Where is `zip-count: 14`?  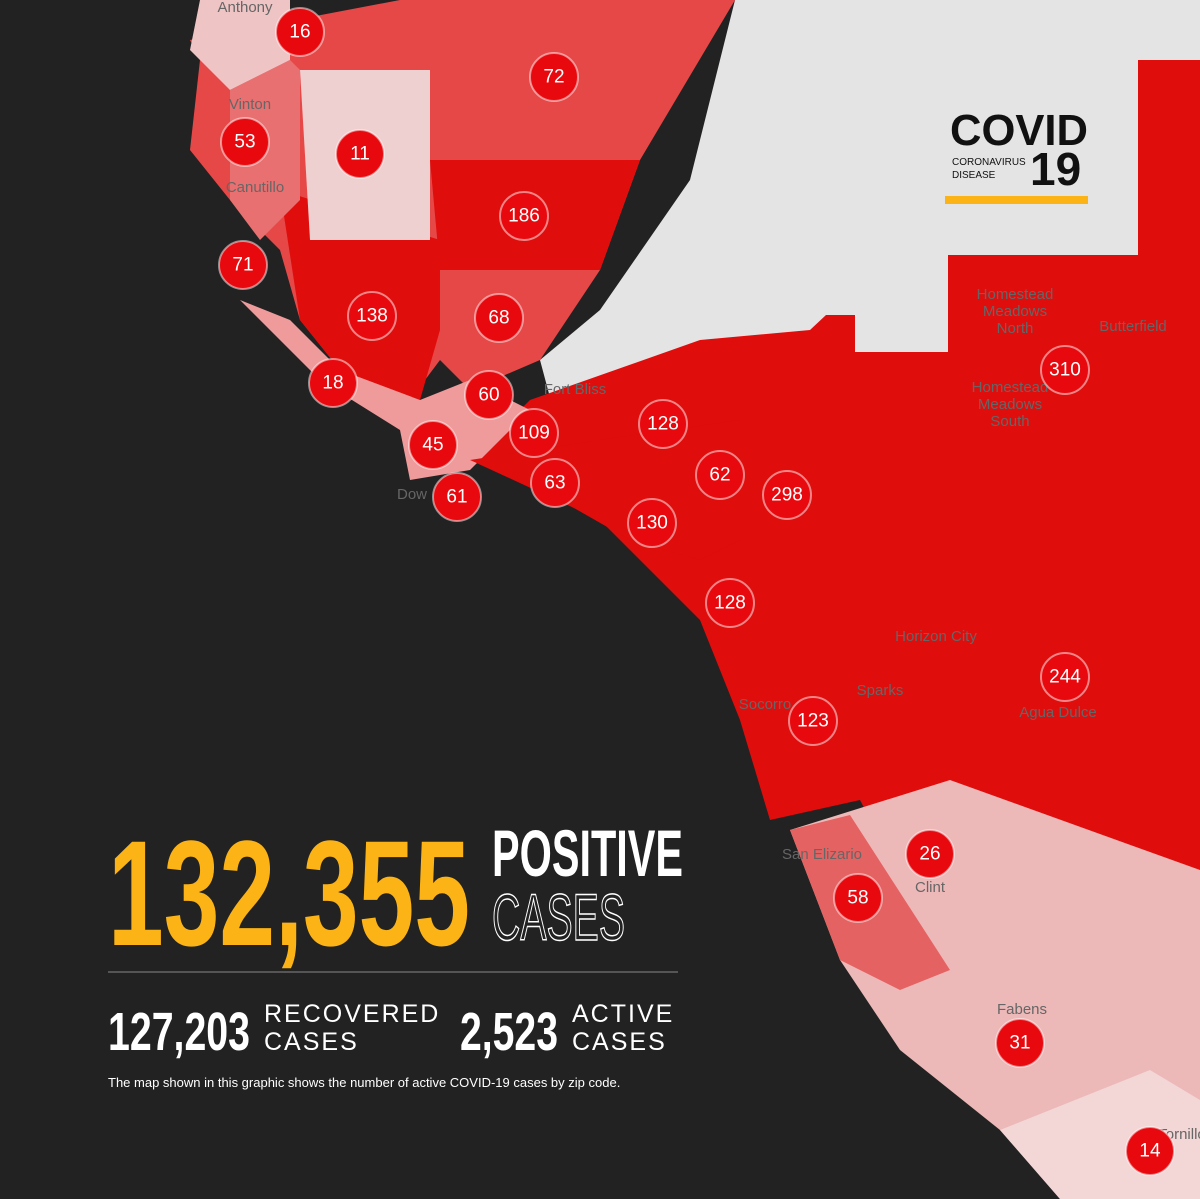 zip-count: 14 is located at coordinates (1150, 1151).